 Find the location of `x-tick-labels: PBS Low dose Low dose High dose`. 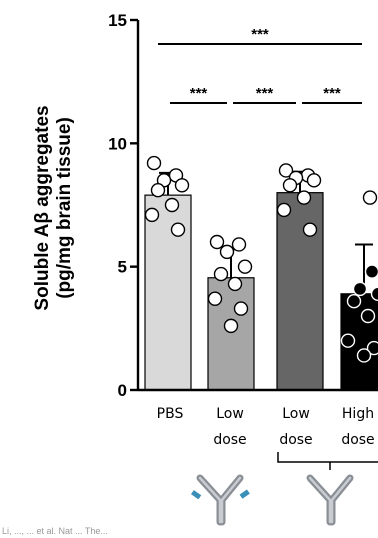

x-tick-labels: PBS Low dose Low dose High dose is located at coordinates (266, 427).